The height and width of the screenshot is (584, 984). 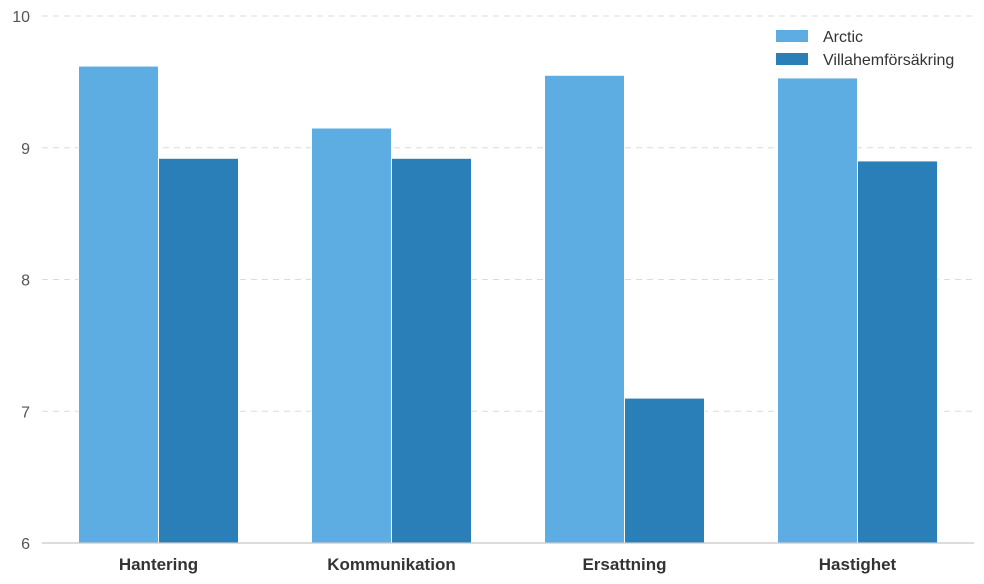 What do you see at coordinates (25, 149) in the screenshot?
I see `y-tick-label: 9` at bounding box center [25, 149].